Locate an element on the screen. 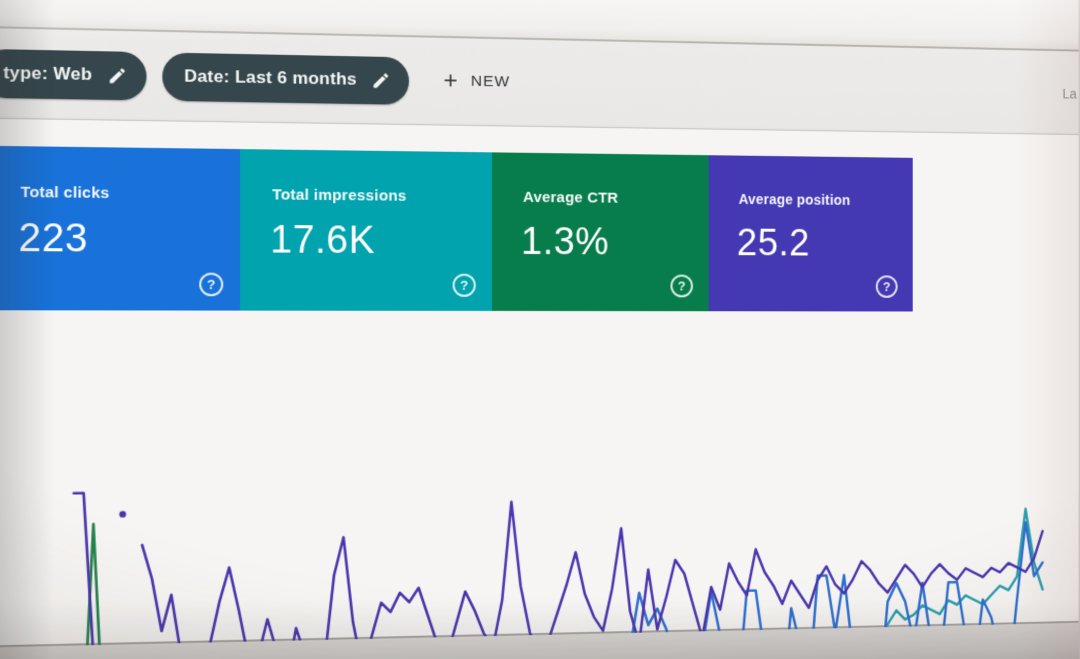  card-total-clicks-value: 223 is located at coordinates (53, 238).